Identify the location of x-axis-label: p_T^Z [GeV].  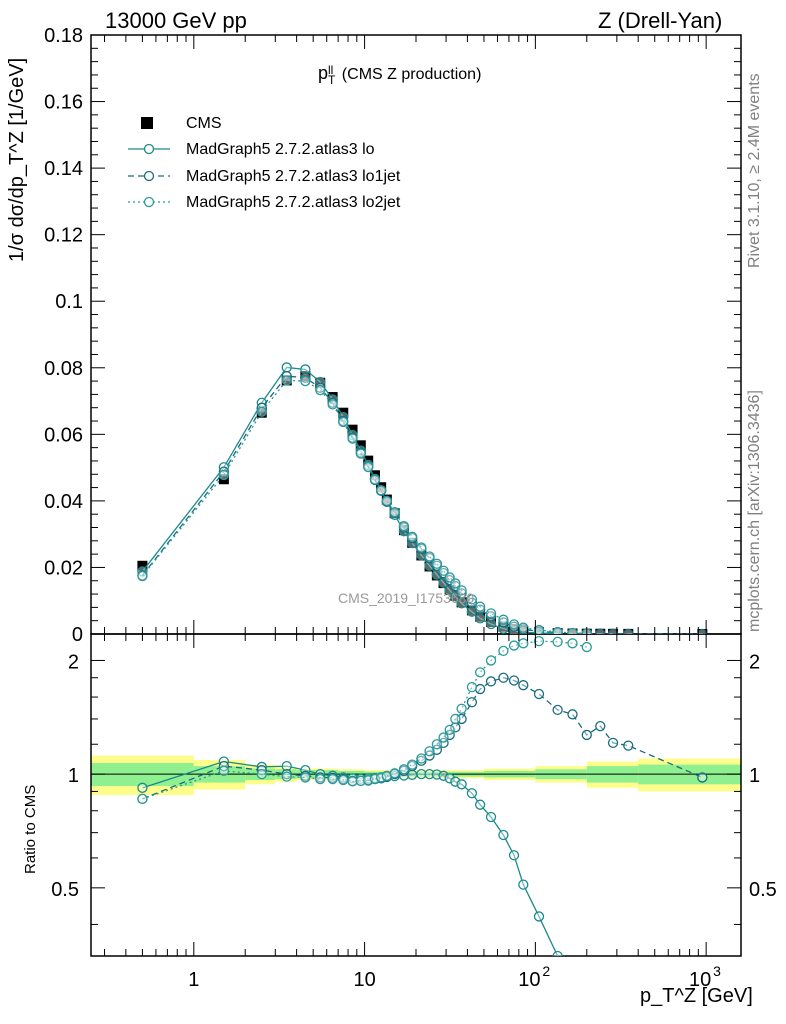
(696, 996).